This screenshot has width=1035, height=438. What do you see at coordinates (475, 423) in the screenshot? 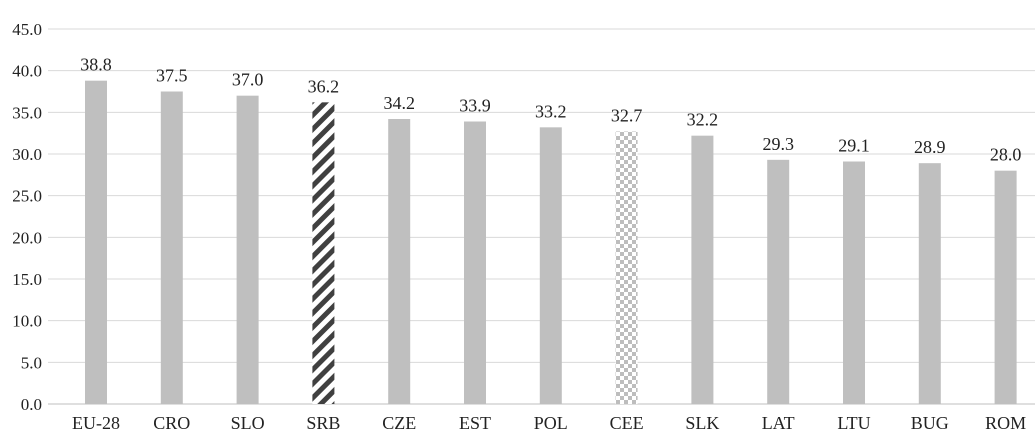
I see `x-tick-label: EST` at bounding box center [475, 423].